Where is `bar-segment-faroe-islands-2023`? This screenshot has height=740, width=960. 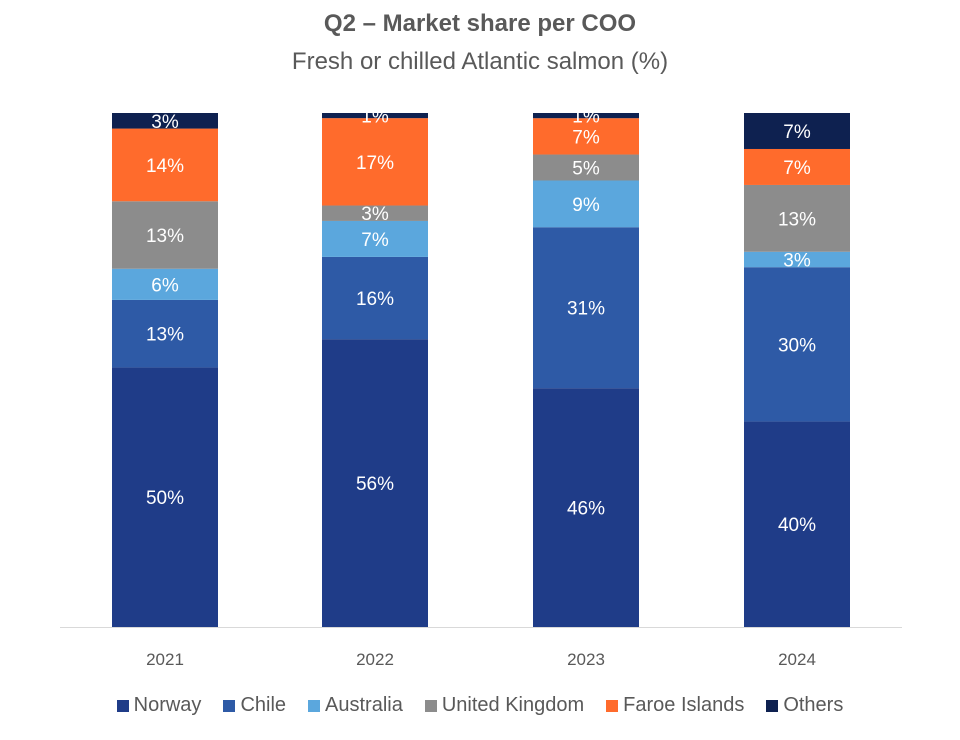 bar-segment-faroe-islands-2023 is located at coordinates (586, 136).